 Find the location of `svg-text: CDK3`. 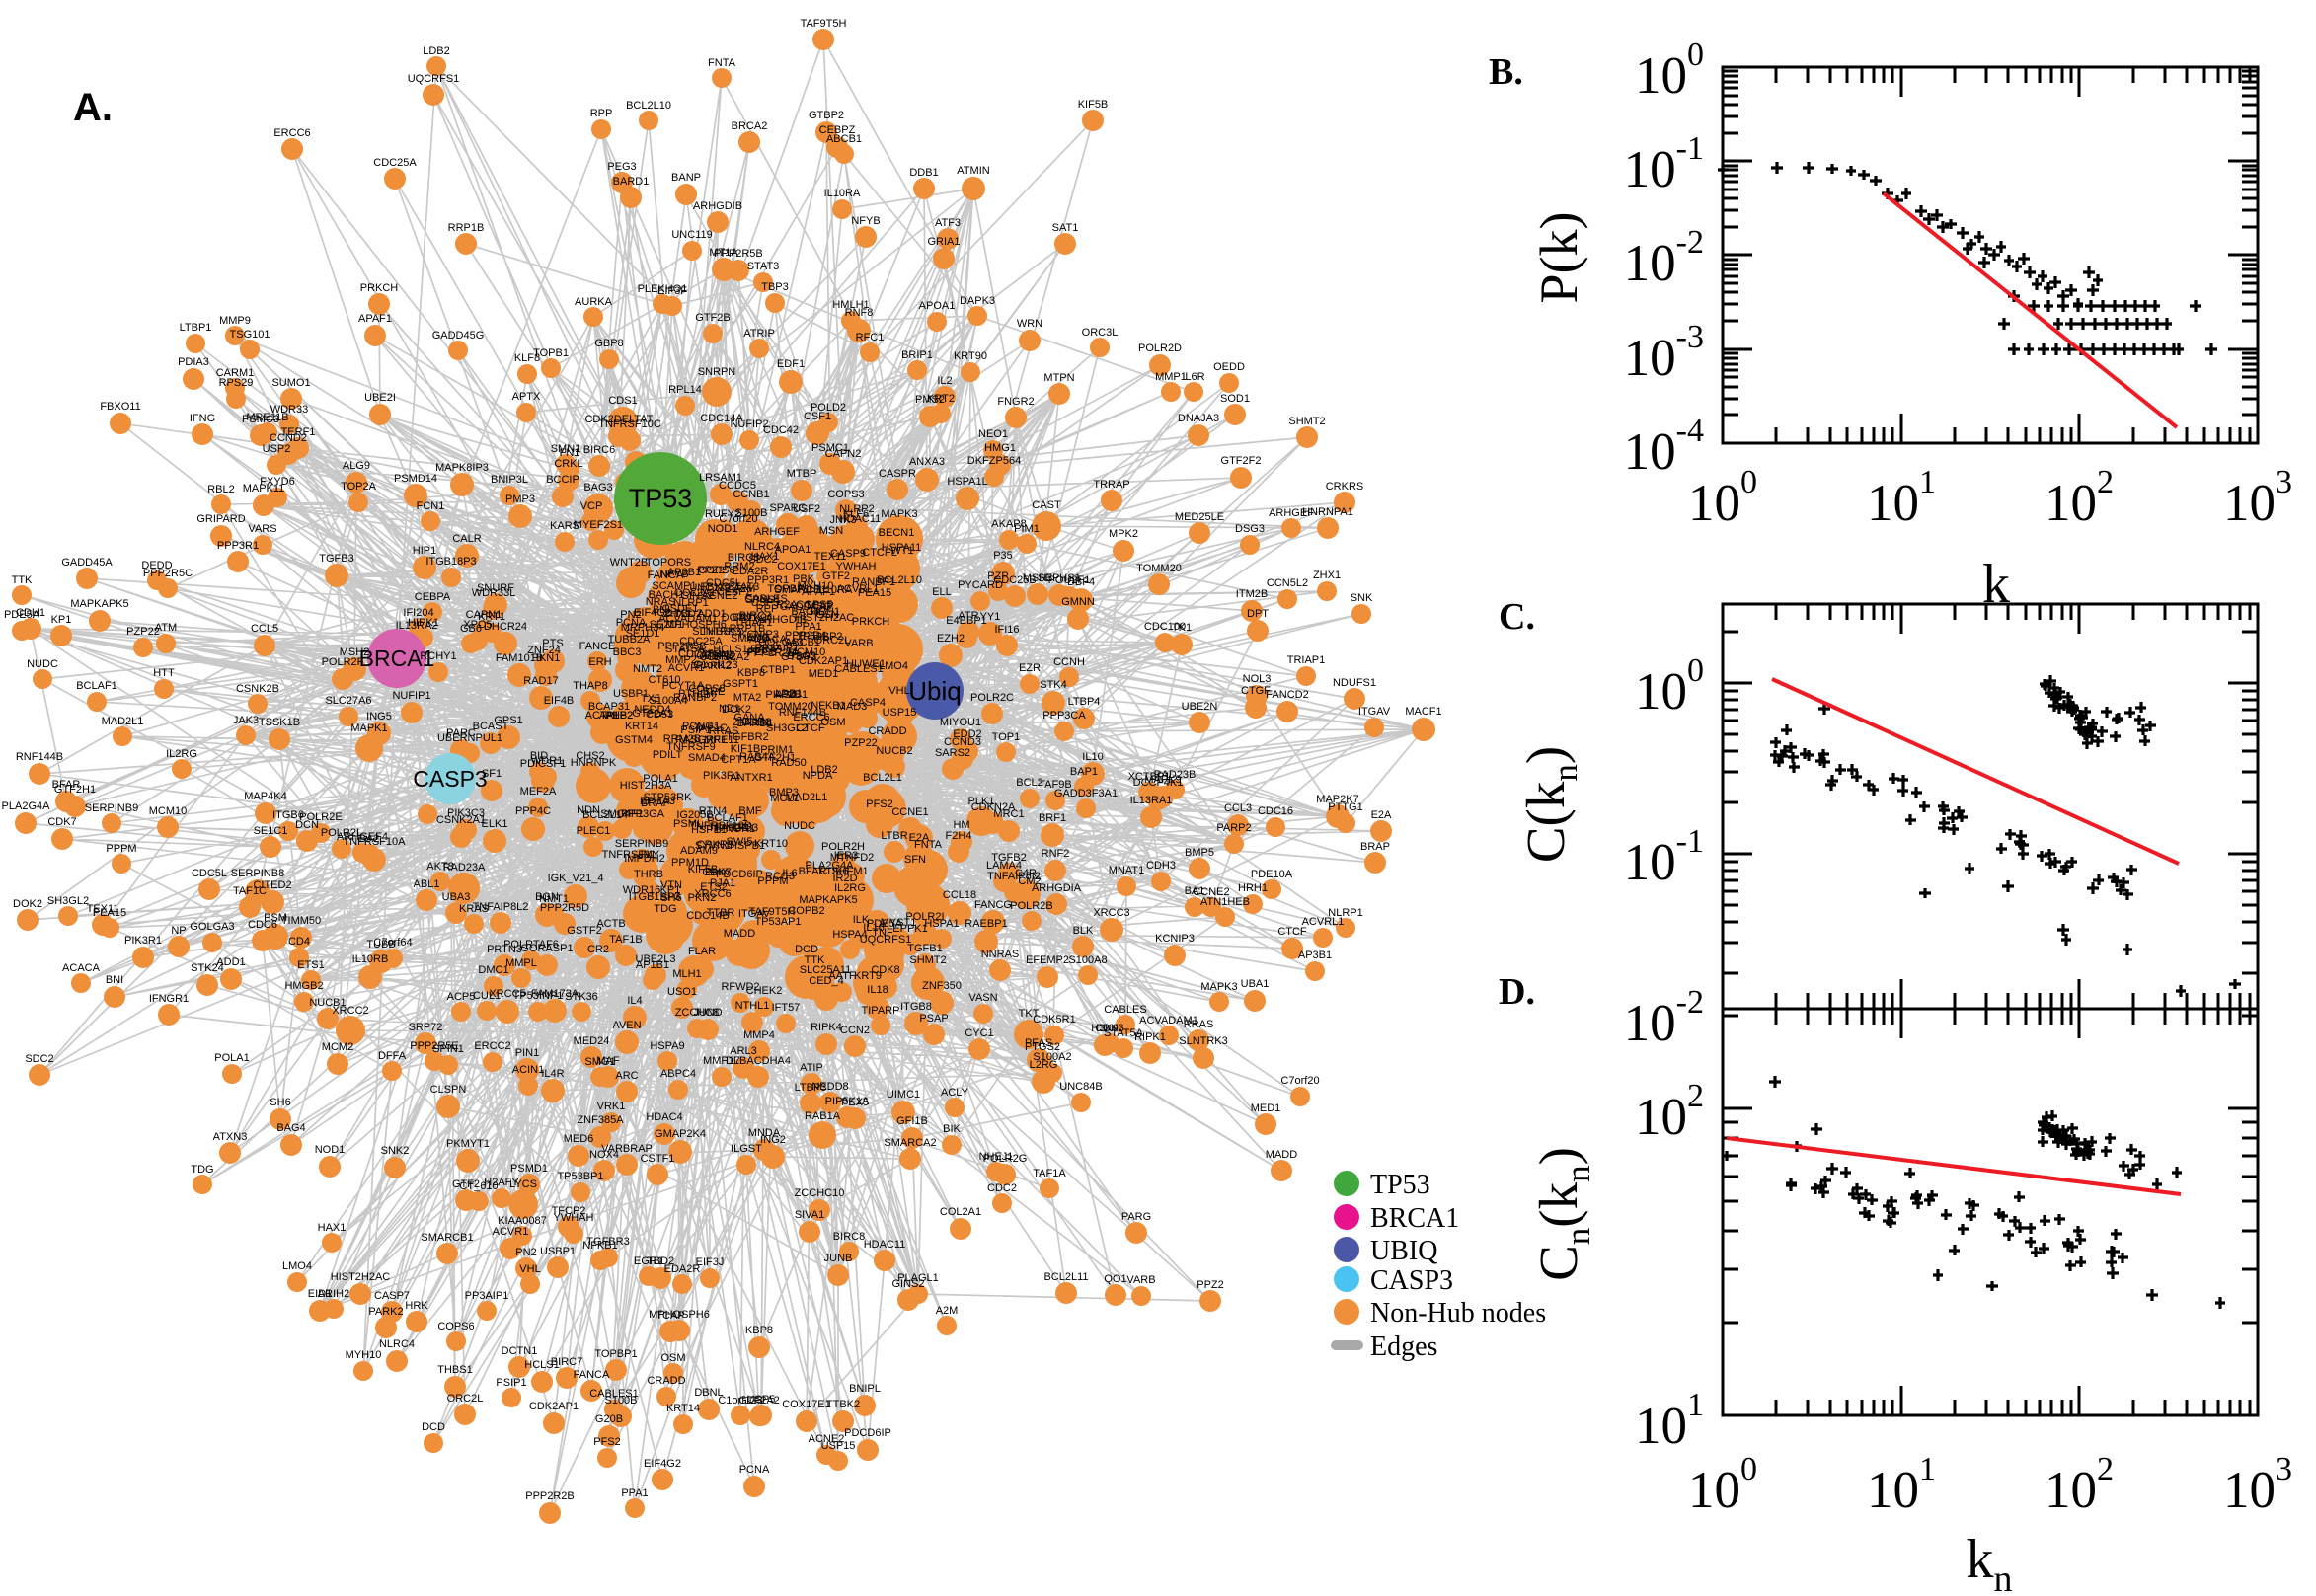

svg-text: CDK3 is located at coordinates (1109, 1028).